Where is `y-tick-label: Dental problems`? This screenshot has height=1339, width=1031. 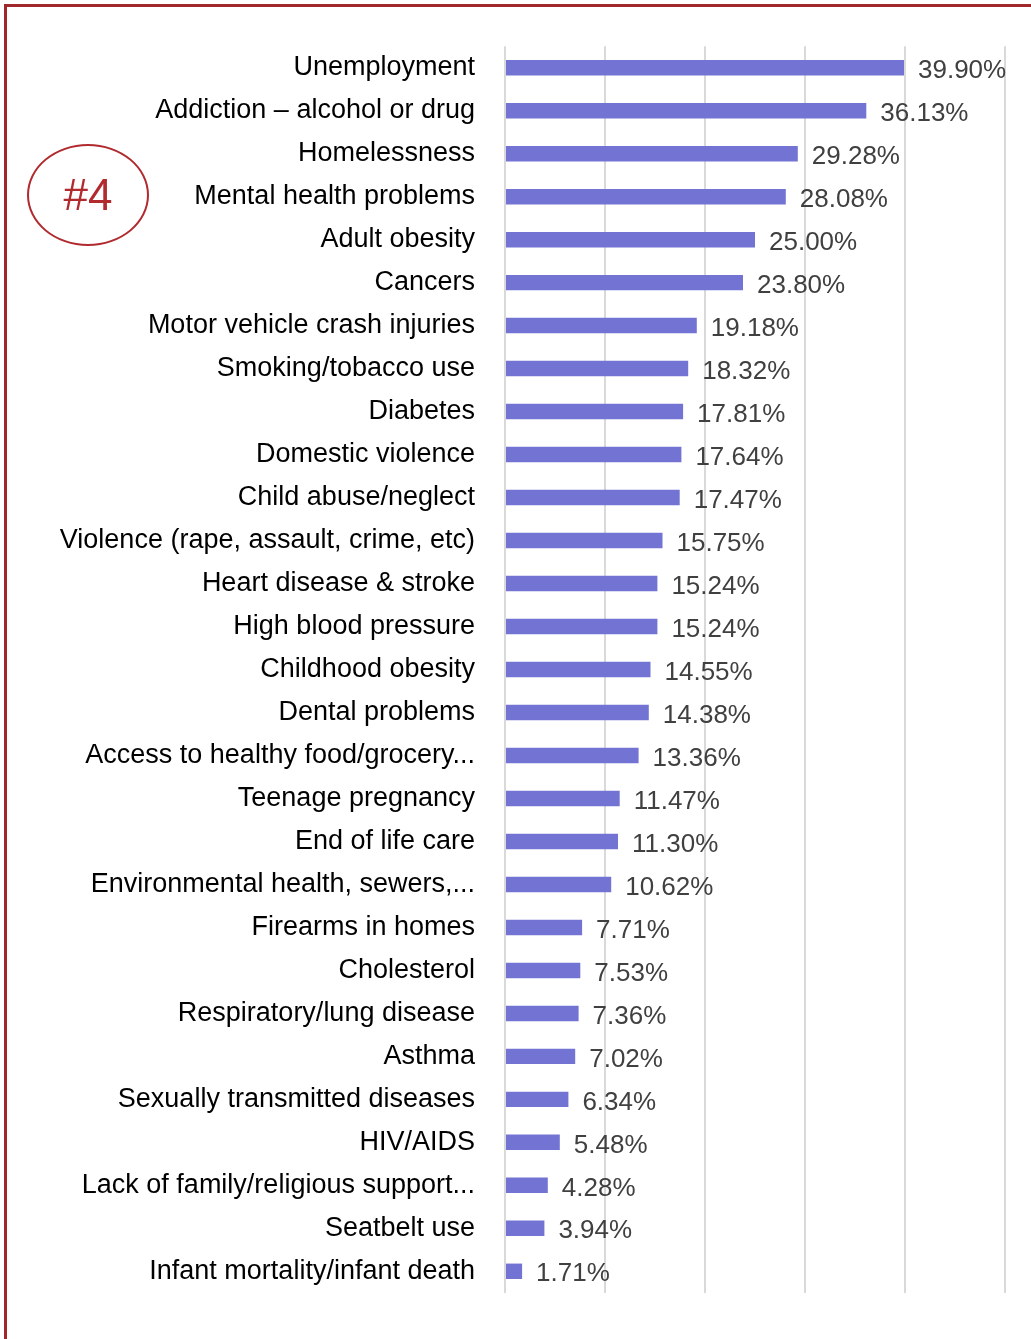 y-tick-label: Dental problems is located at coordinates (376, 710).